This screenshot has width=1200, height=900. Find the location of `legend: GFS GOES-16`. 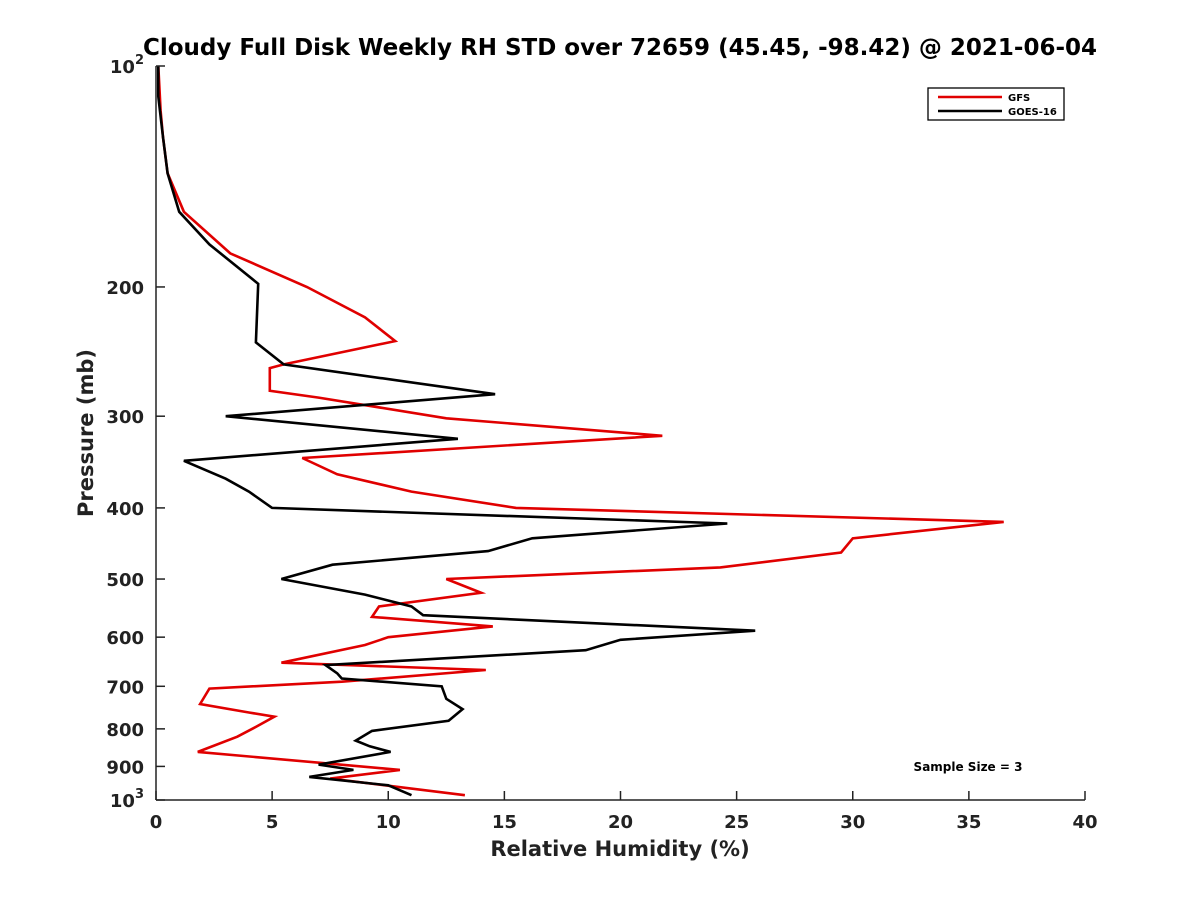

legend: GFS GOES-16 is located at coordinates (996, 104).